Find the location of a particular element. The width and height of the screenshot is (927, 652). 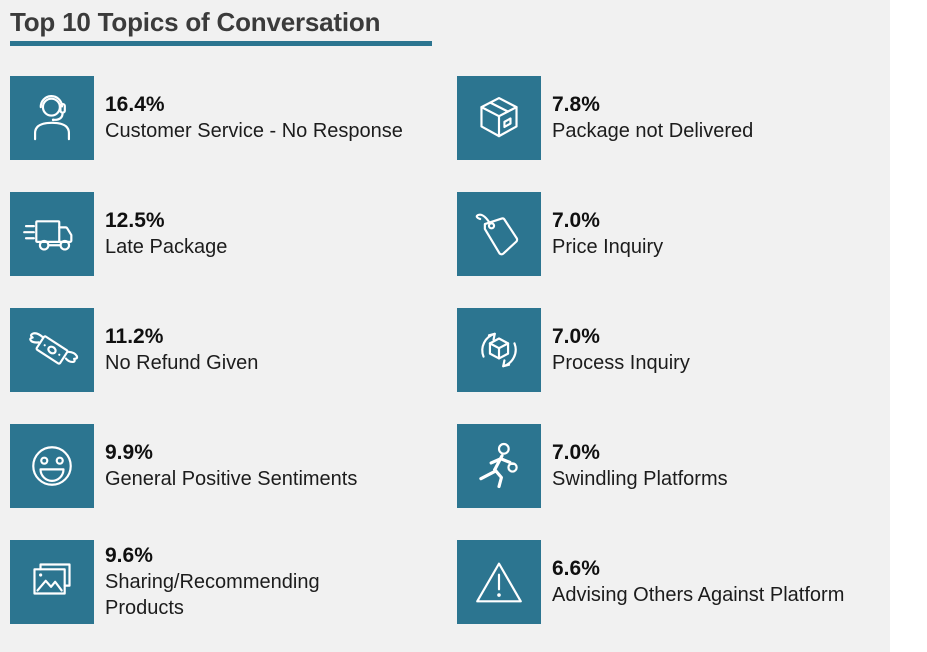

topic-item: 7.0% Process Inquiry is located at coordinates (673, 350).